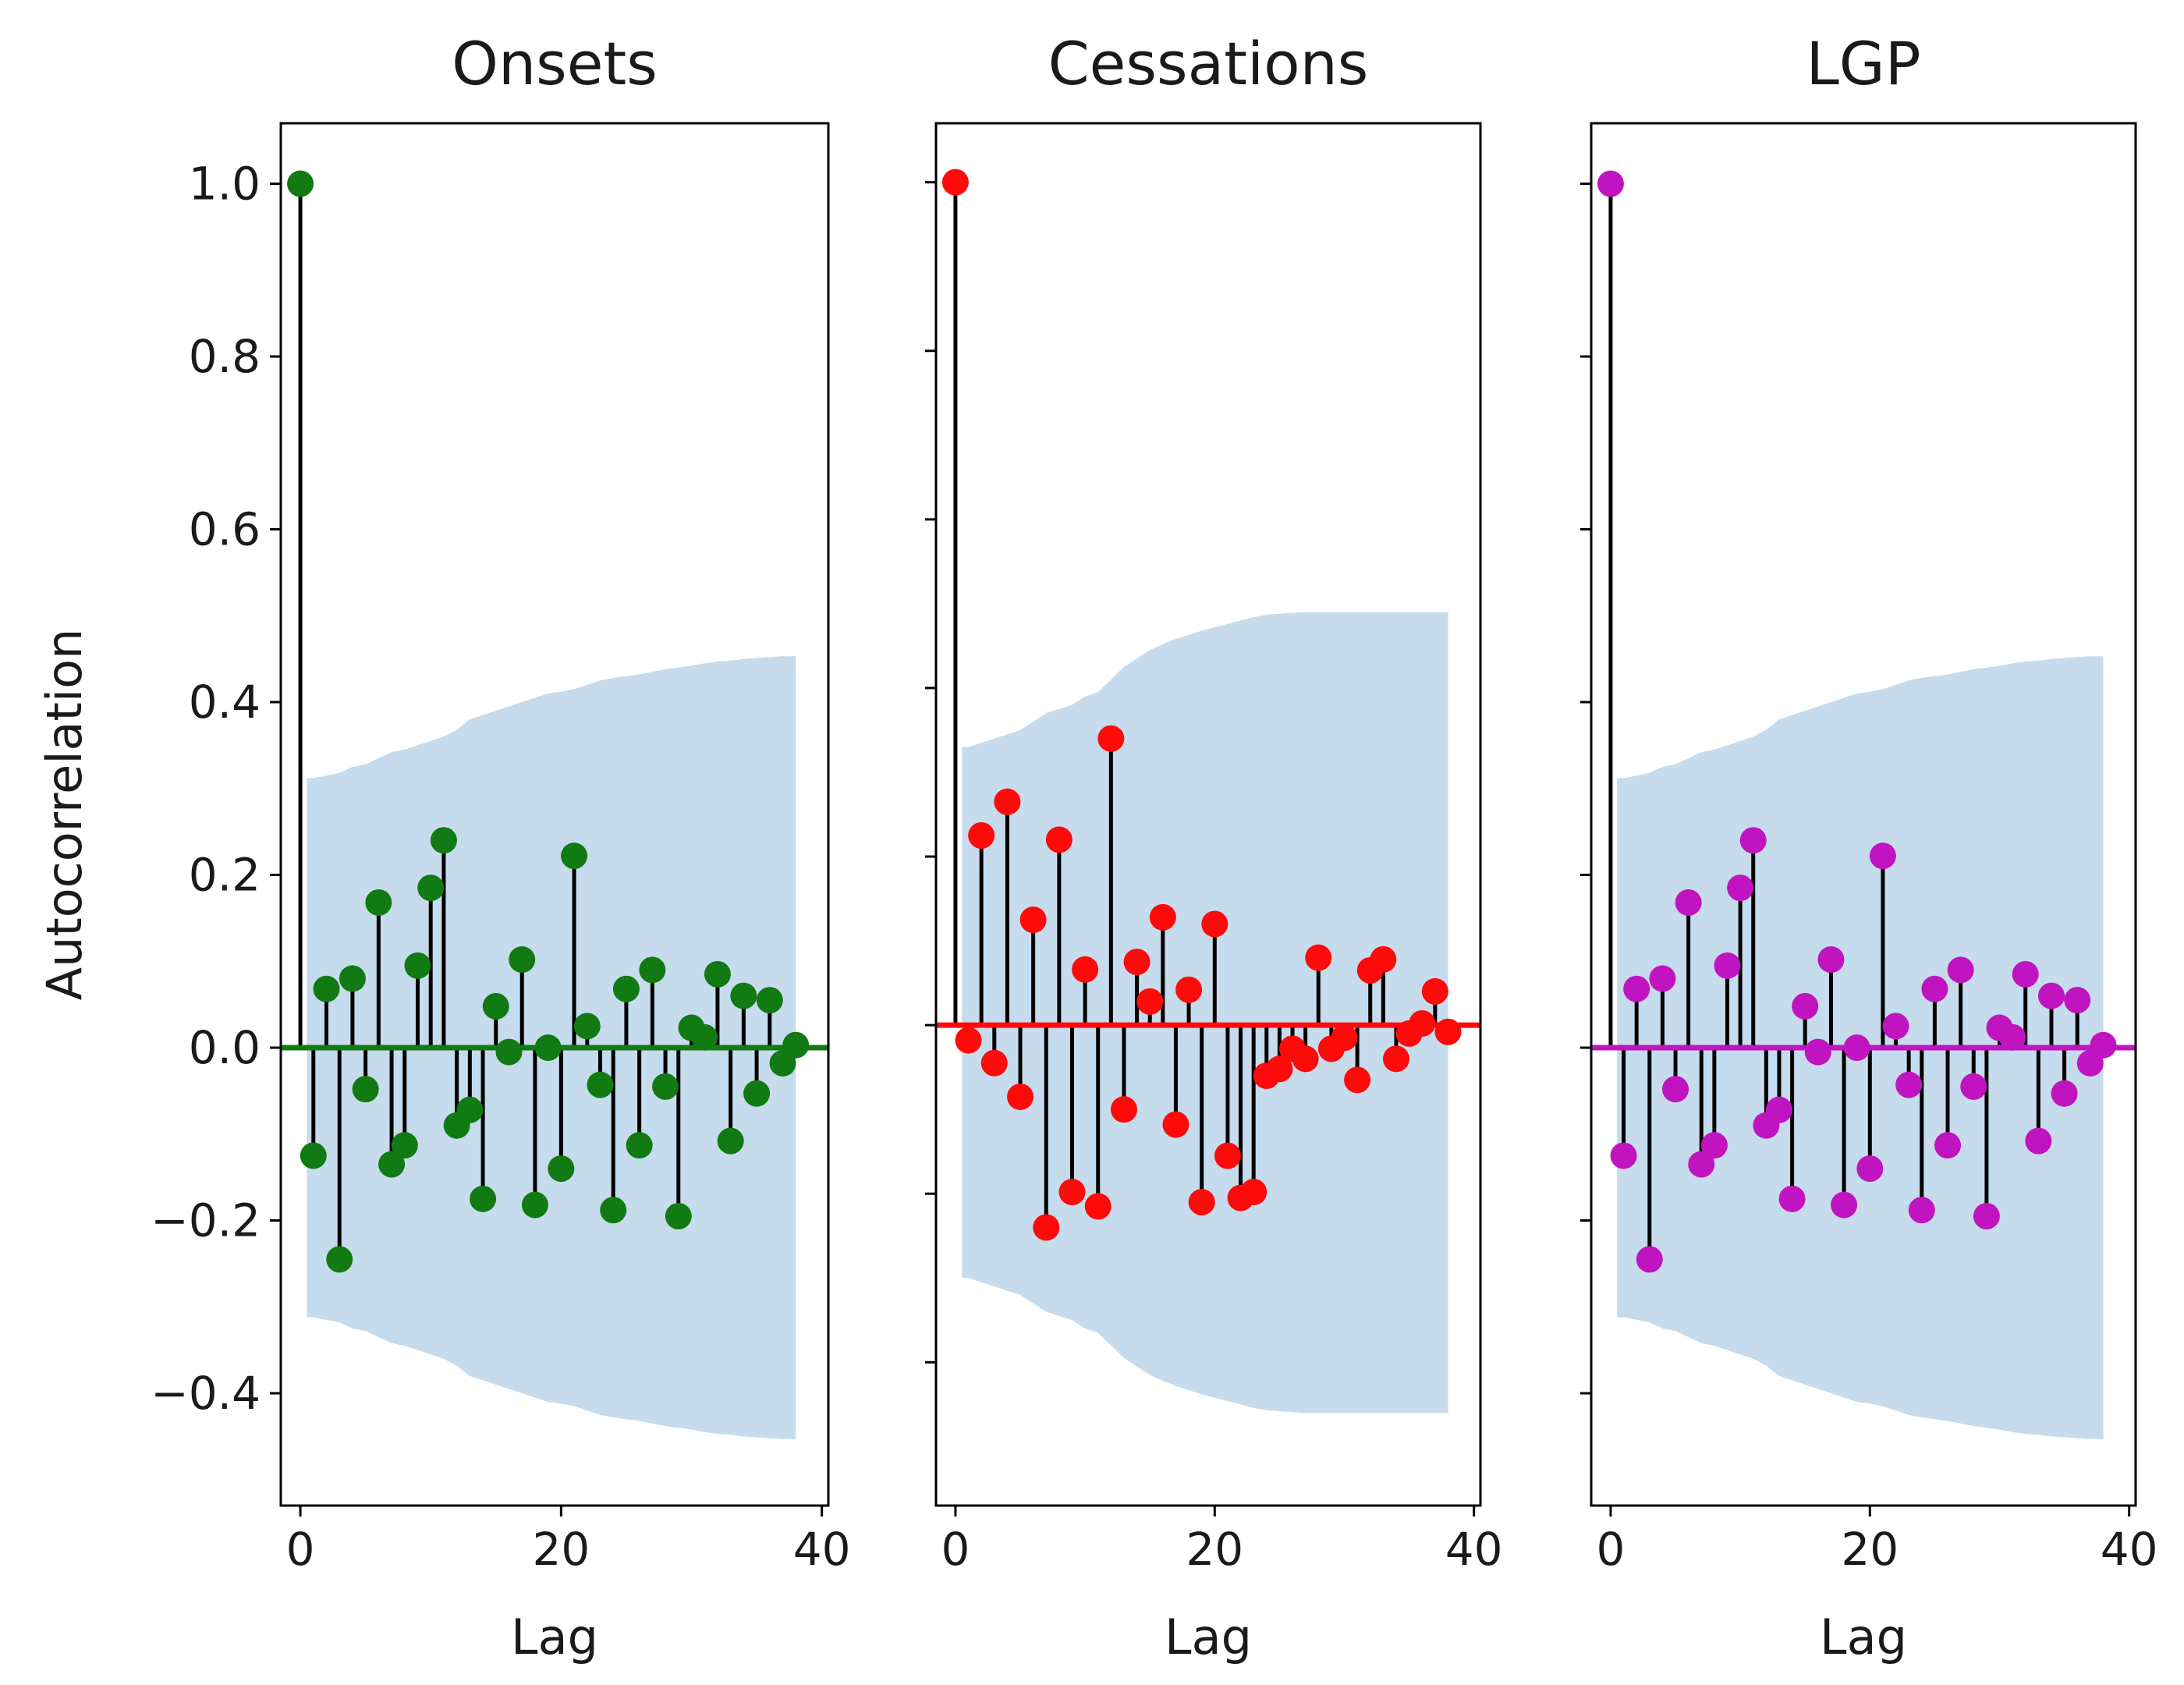 Image resolution: width=2184 pixels, height=1685 pixels. What do you see at coordinates (1215, 1549) in the screenshot?
I see `panel-2-xtick-label-20: 20` at bounding box center [1215, 1549].